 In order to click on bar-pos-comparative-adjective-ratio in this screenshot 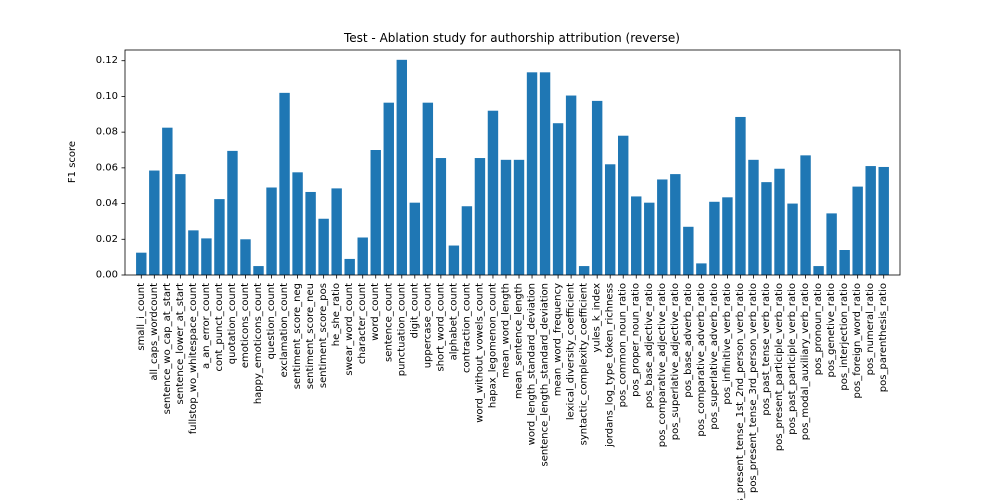, I will do `click(662, 227)`.